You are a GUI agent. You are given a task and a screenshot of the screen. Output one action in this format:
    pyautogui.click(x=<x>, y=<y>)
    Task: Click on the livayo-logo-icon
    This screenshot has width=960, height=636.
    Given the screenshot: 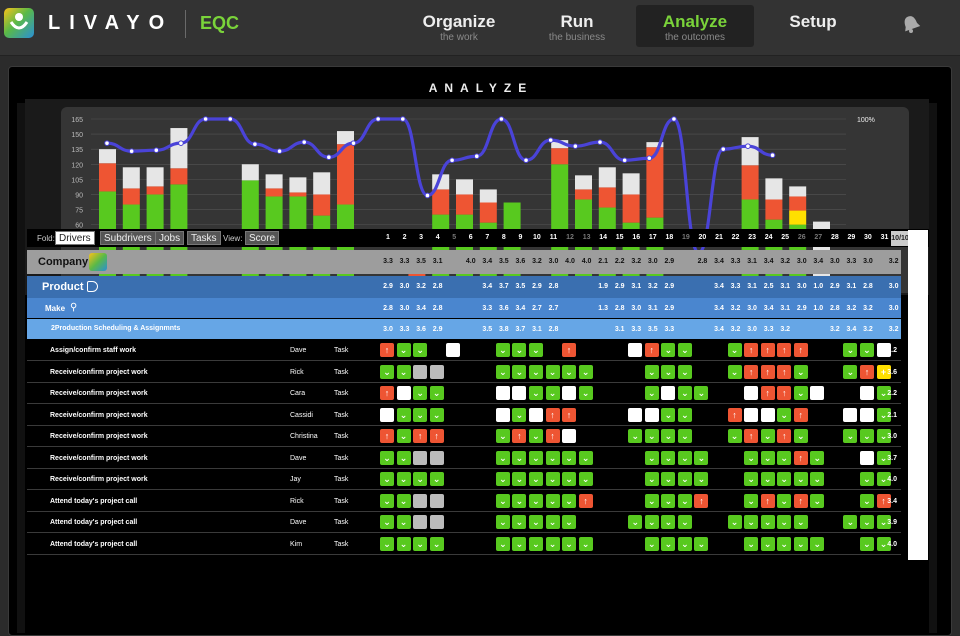 What is the action you would take?
    pyautogui.click(x=19, y=23)
    